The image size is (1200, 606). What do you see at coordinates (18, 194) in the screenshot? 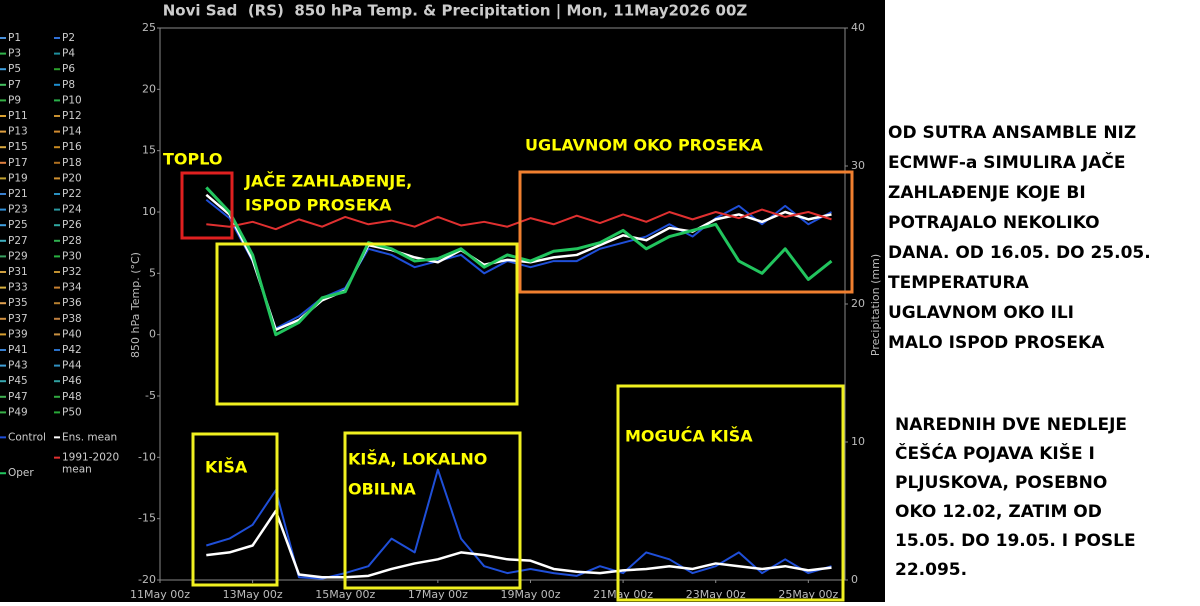
I see `legend-label: P21` at bounding box center [18, 194].